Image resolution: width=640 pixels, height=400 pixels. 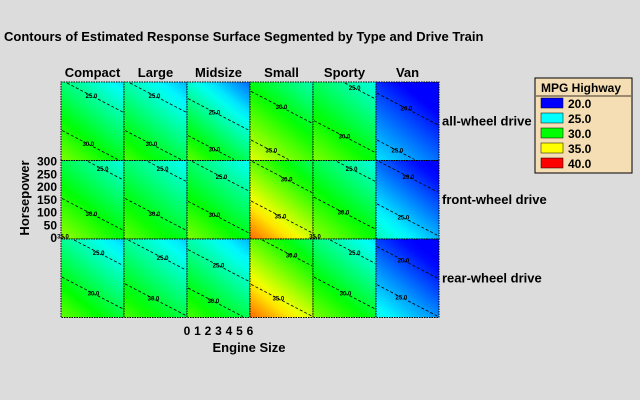 What do you see at coordinates (355, 89) in the screenshot?
I see `contour-label-all-wheel-drive-sporty-25-0: 25.0` at bounding box center [355, 89].